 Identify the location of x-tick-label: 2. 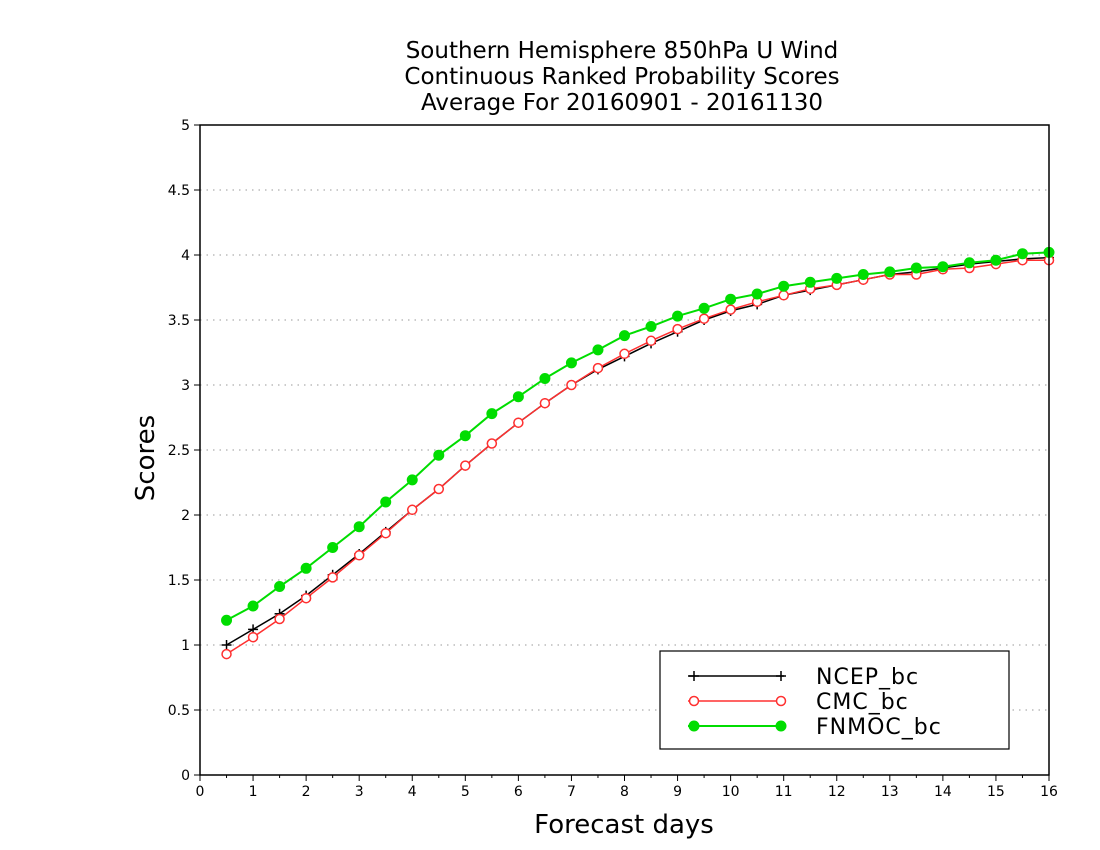
(306, 792).